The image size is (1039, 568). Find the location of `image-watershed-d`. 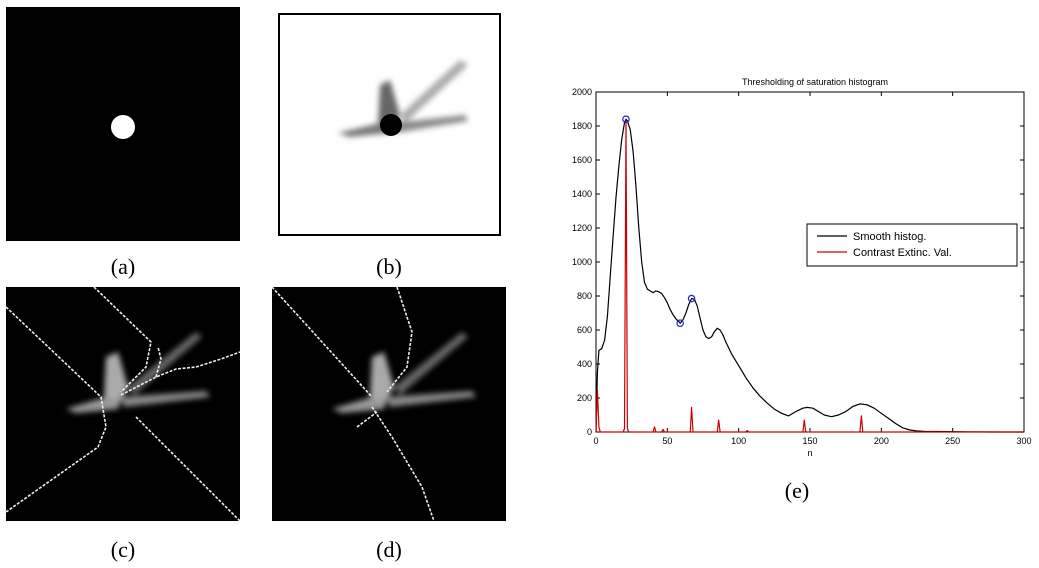

image-watershed-d is located at coordinates (389, 404).